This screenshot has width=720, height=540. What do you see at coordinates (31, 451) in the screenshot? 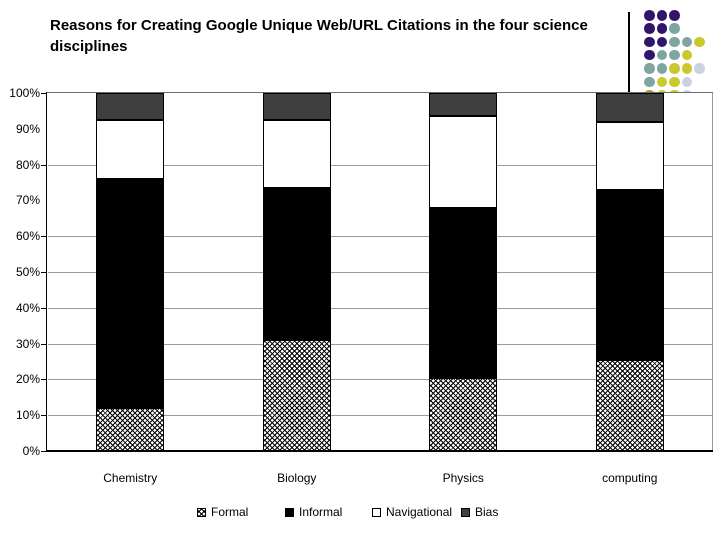
I see `y-axis-label: 0%` at bounding box center [31, 451].